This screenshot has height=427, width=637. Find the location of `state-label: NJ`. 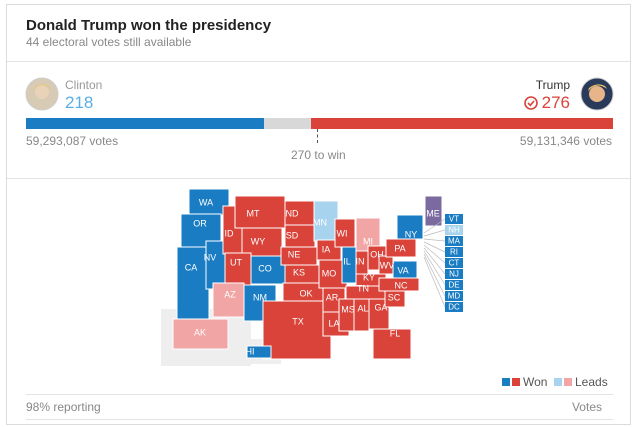

state-label: NJ is located at coordinates (454, 274).